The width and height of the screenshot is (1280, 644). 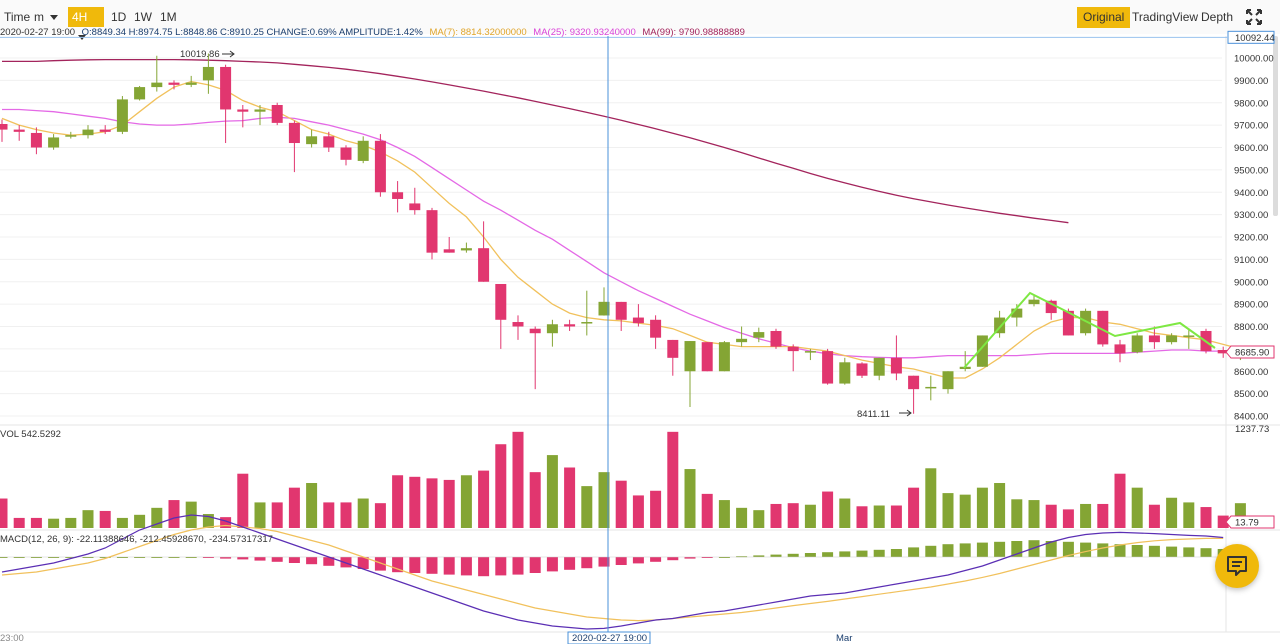 I want to click on info-ma25: MA(25): 9320.93240000, so click(x=584, y=32).